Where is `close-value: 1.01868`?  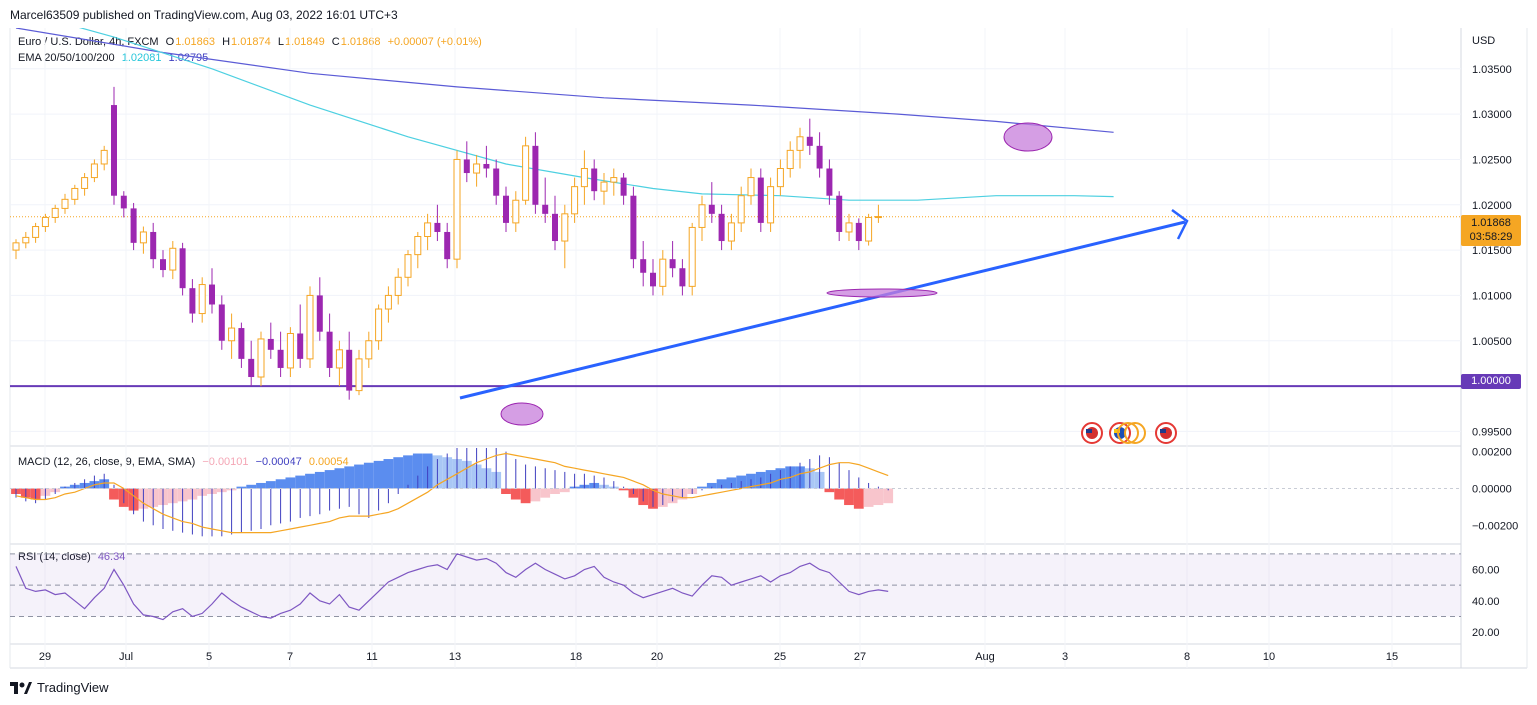 close-value: 1.01868 is located at coordinates (360, 42).